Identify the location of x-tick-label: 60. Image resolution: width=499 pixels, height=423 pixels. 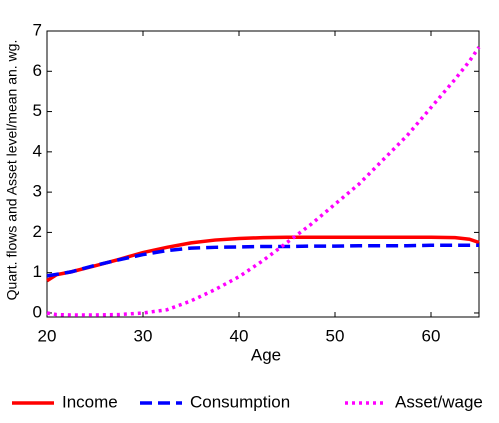
(431, 335).